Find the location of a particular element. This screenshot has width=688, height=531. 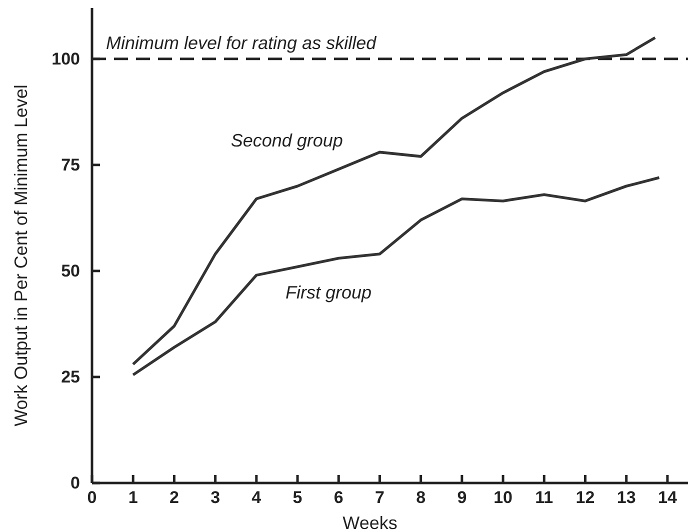

x-tick-label: 2 is located at coordinates (174, 498).